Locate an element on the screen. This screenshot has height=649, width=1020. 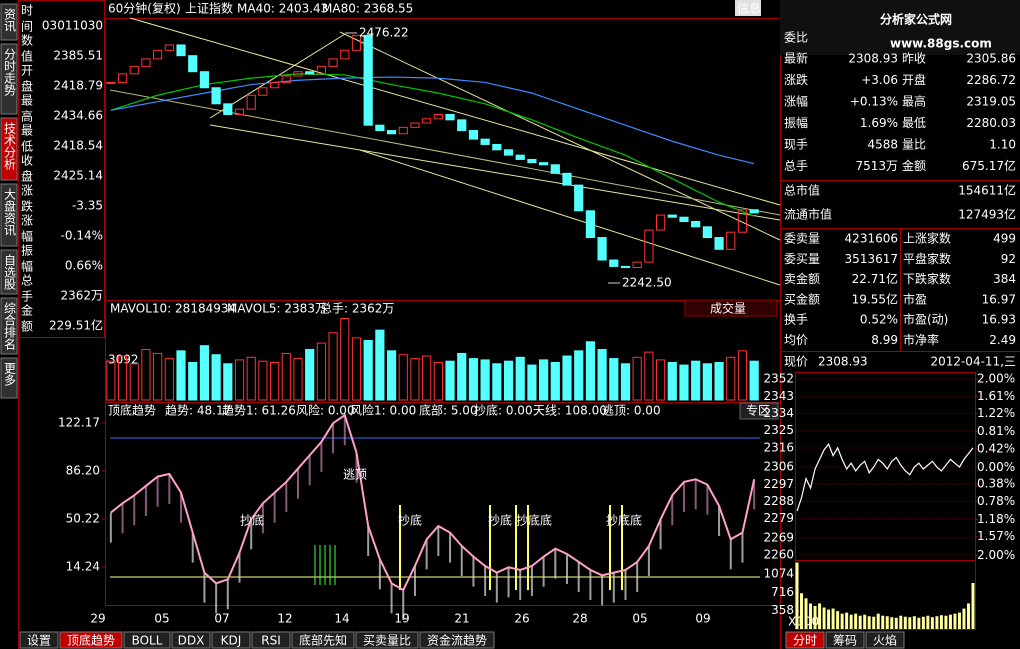
stat-label: 换手 is located at coordinates (796, 320).